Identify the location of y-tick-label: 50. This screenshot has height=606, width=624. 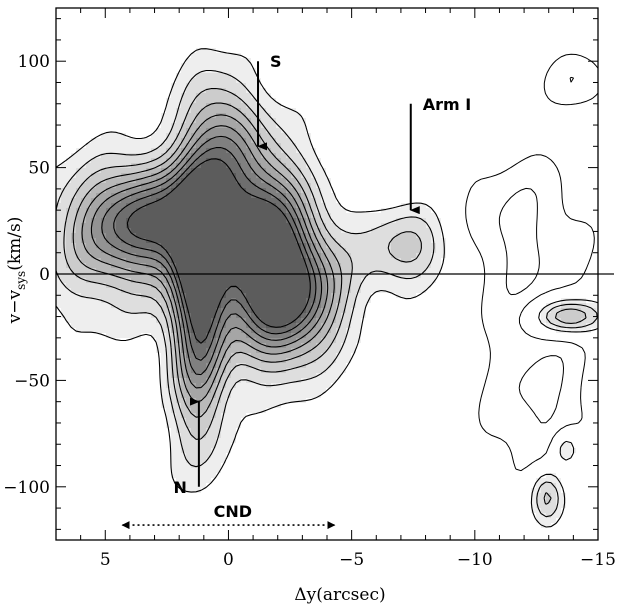
(39, 169).